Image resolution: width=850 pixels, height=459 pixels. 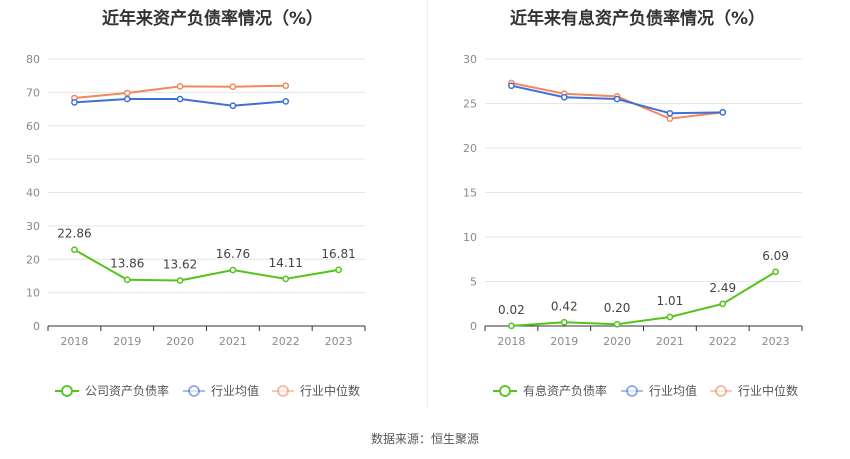 What do you see at coordinates (127, 264) in the screenshot?
I see `data-label: 13.86` at bounding box center [127, 264].